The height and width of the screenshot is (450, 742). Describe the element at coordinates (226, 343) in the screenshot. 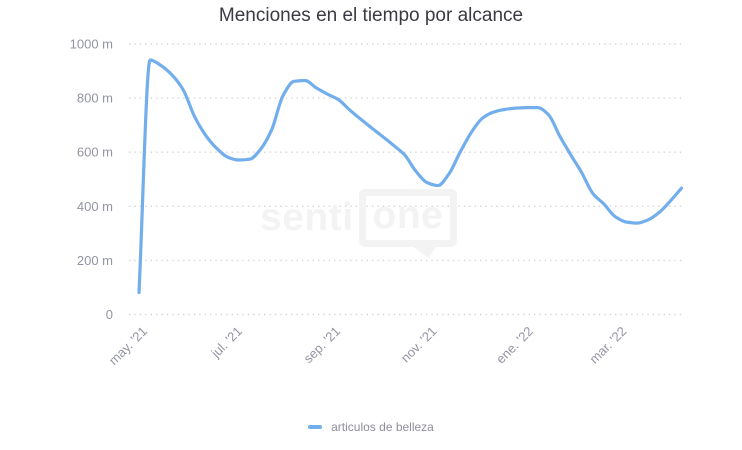

I see `x-axis-label-1: jul. '21` at that location.